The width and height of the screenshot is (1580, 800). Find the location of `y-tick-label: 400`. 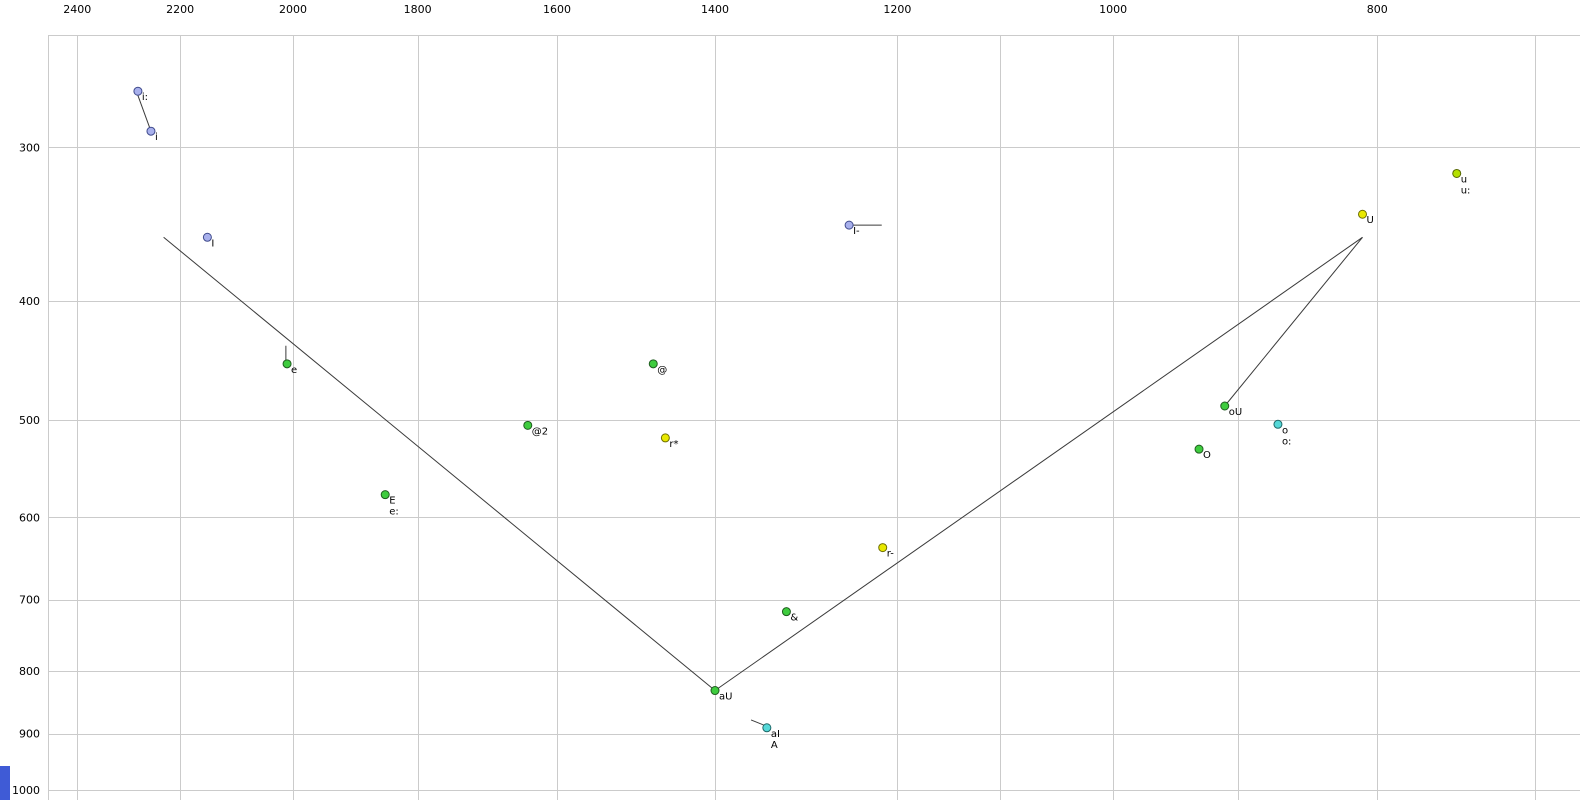

y-tick-label: 400 is located at coordinates (29, 301).